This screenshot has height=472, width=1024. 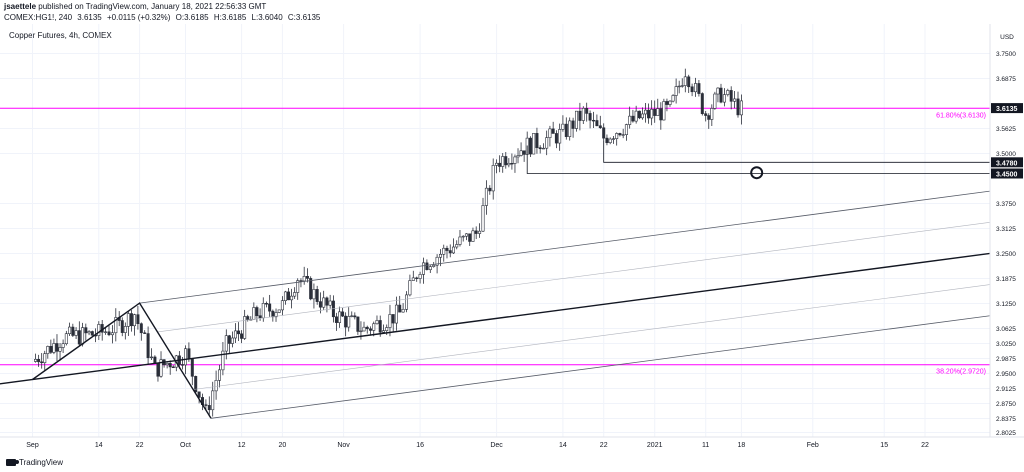 What do you see at coordinates (705, 445) in the screenshot?
I see `time-tick-label: 11` at bounding box center [705, 445].